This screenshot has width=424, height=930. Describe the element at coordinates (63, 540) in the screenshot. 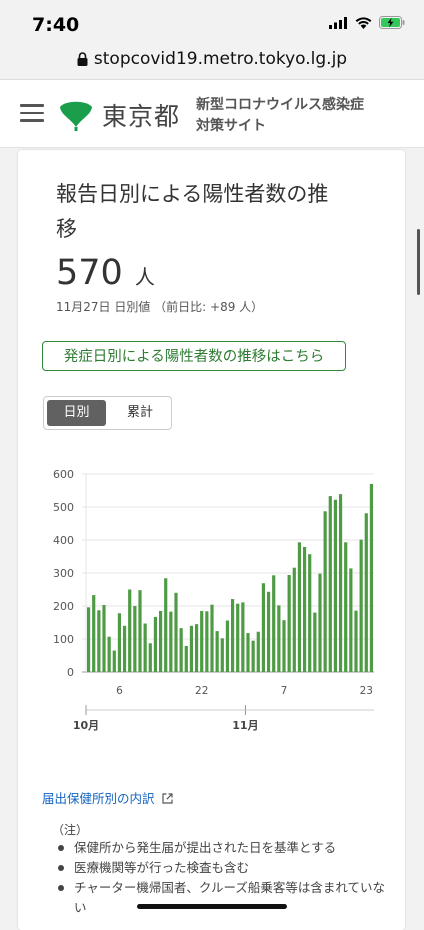

I see `y-tick-label: 400` at that location.